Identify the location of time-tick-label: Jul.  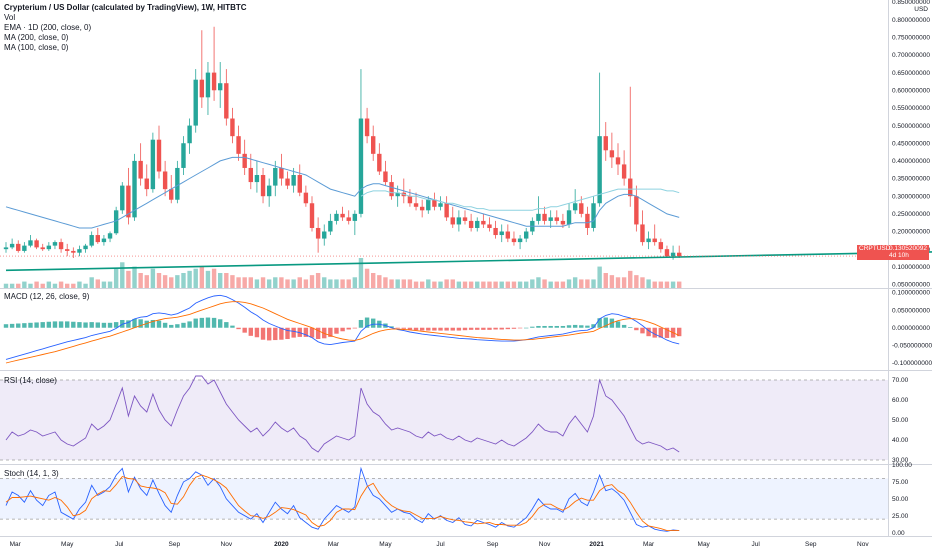
(119, 544).